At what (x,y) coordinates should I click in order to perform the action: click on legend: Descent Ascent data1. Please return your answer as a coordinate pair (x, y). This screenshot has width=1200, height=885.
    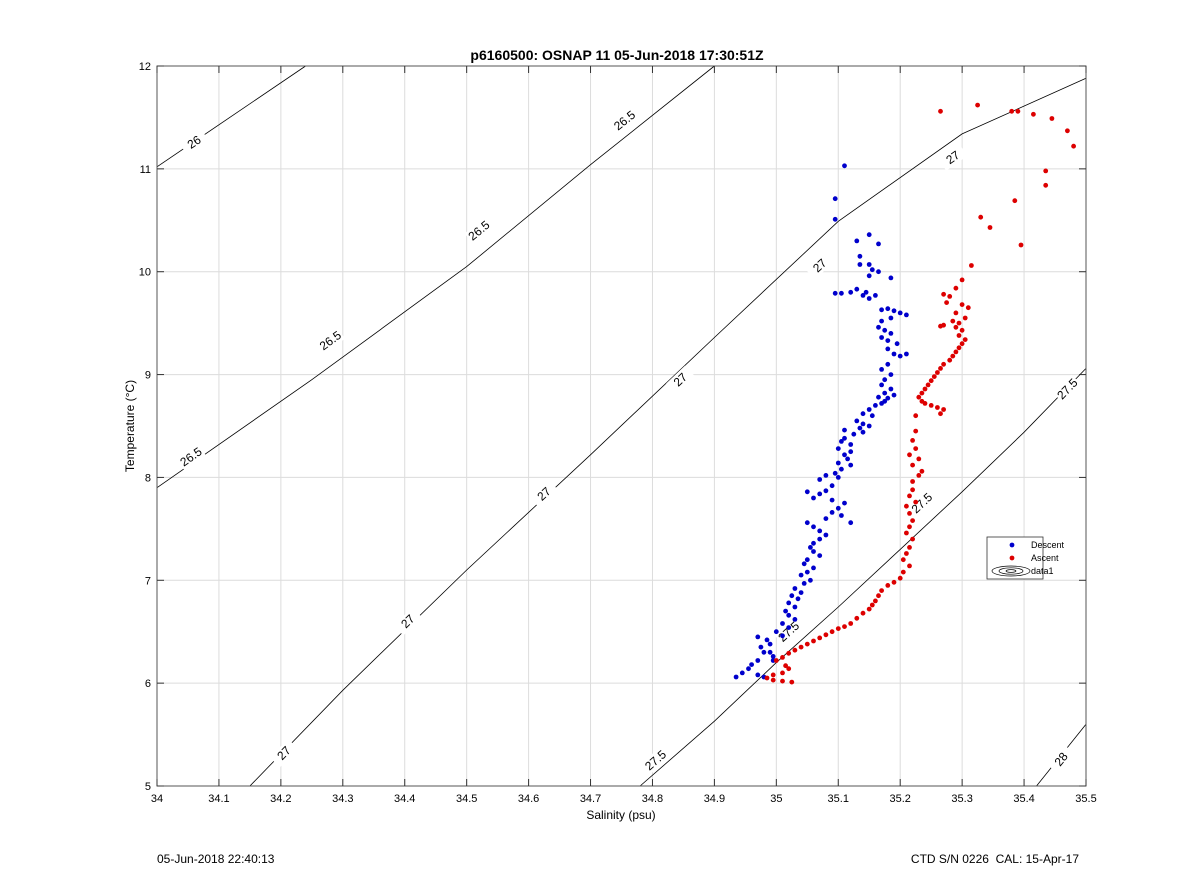
    Looking at the image, I should click on (1025, 558).